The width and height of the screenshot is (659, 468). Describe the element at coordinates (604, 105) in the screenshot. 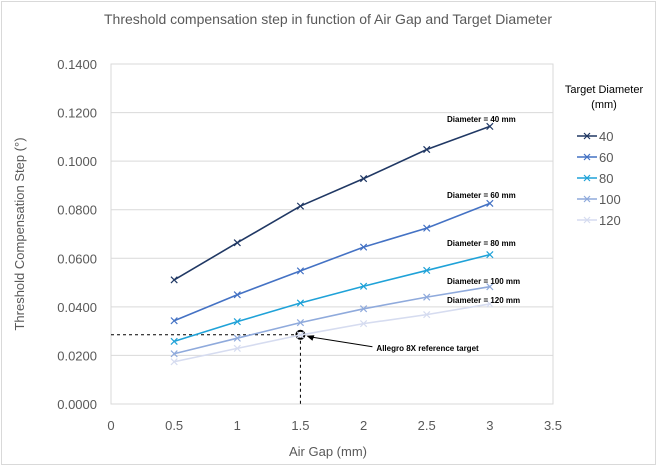

I see `legend-title-line-2: (mm)` at that location.